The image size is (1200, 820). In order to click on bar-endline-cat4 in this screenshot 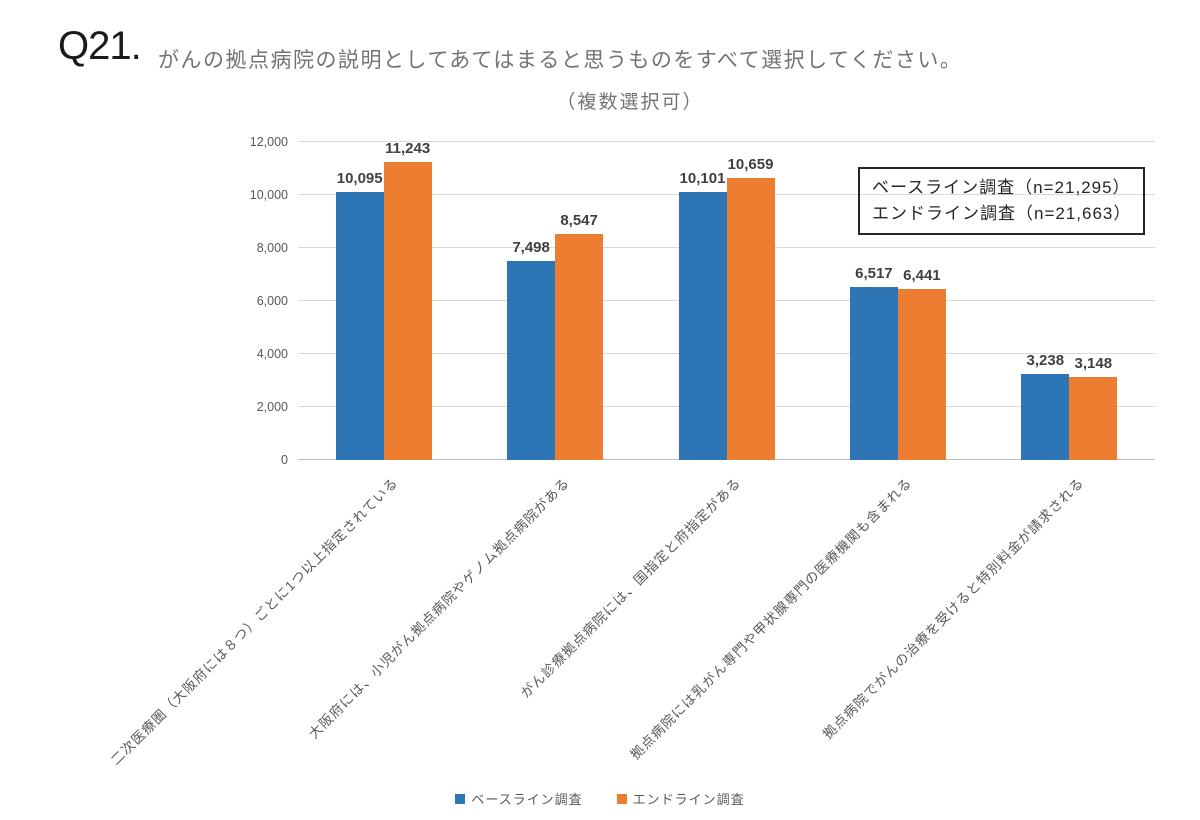, I will do `click(921, 374)`.